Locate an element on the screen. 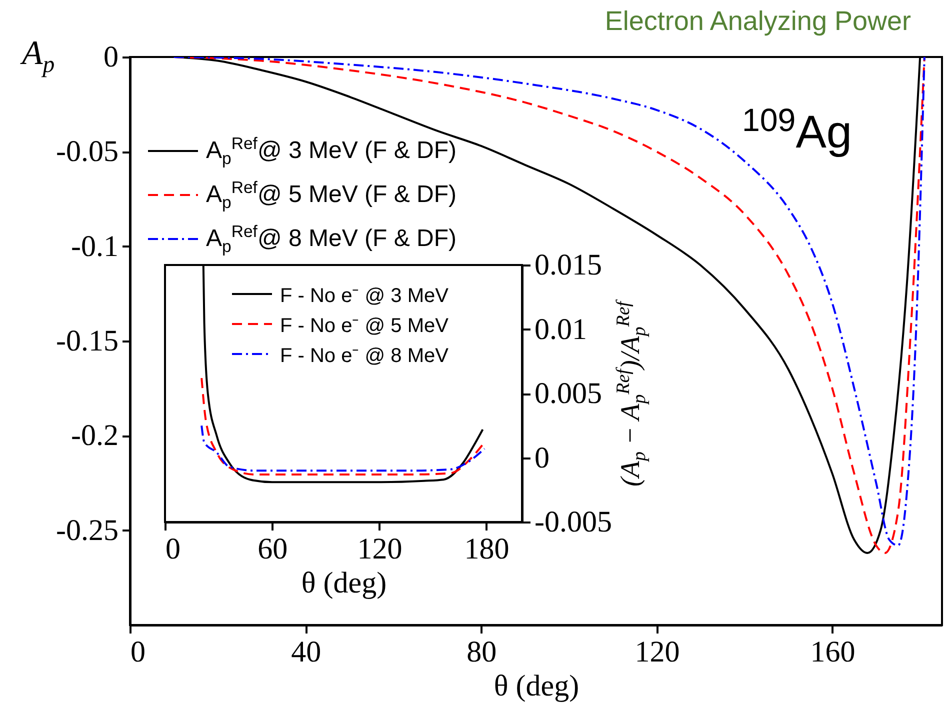  x-tick-label: 80 is located at coordinates (481, 652).